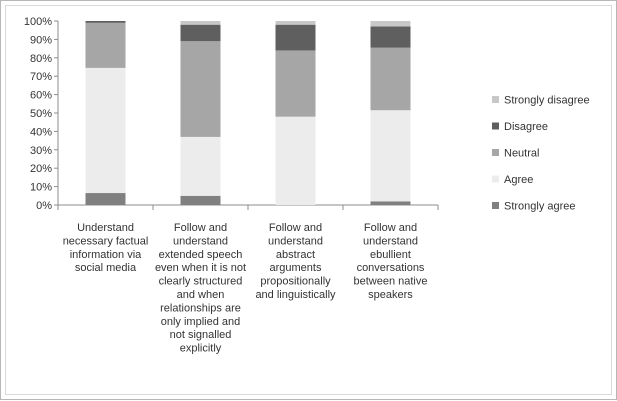 This screenshot has width=617, height=401. I want to click on category-label: even when it is not, so click(200, 268).